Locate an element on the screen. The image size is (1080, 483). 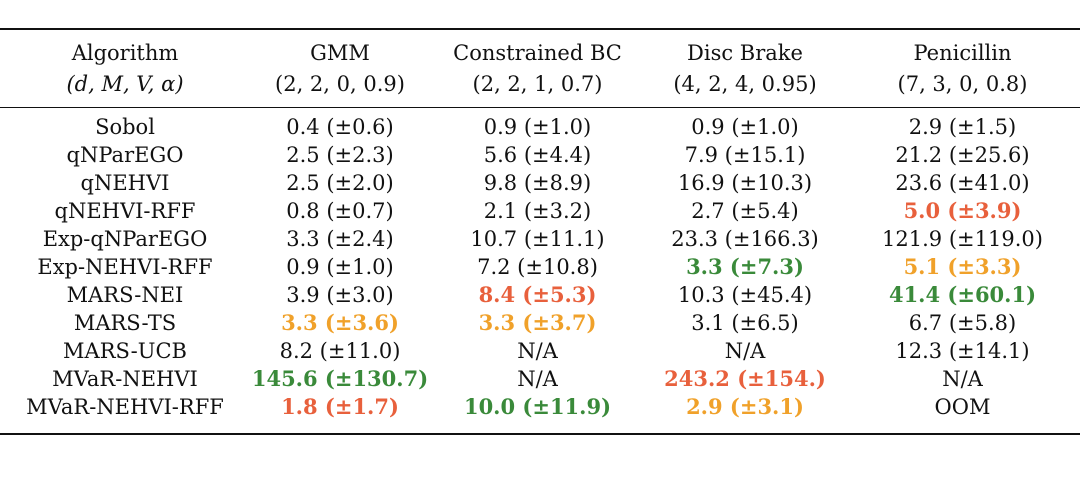
header-params: (7, 3, 0, 0.8) is located at coordinates (962, 84).